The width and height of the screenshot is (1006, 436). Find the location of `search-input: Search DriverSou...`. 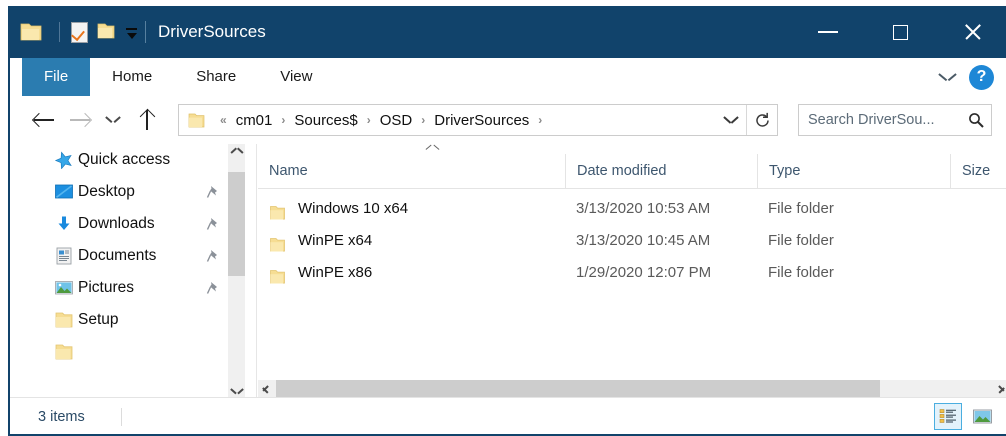

search-input: Search DriverSou... is located at coordinates (871, 120).